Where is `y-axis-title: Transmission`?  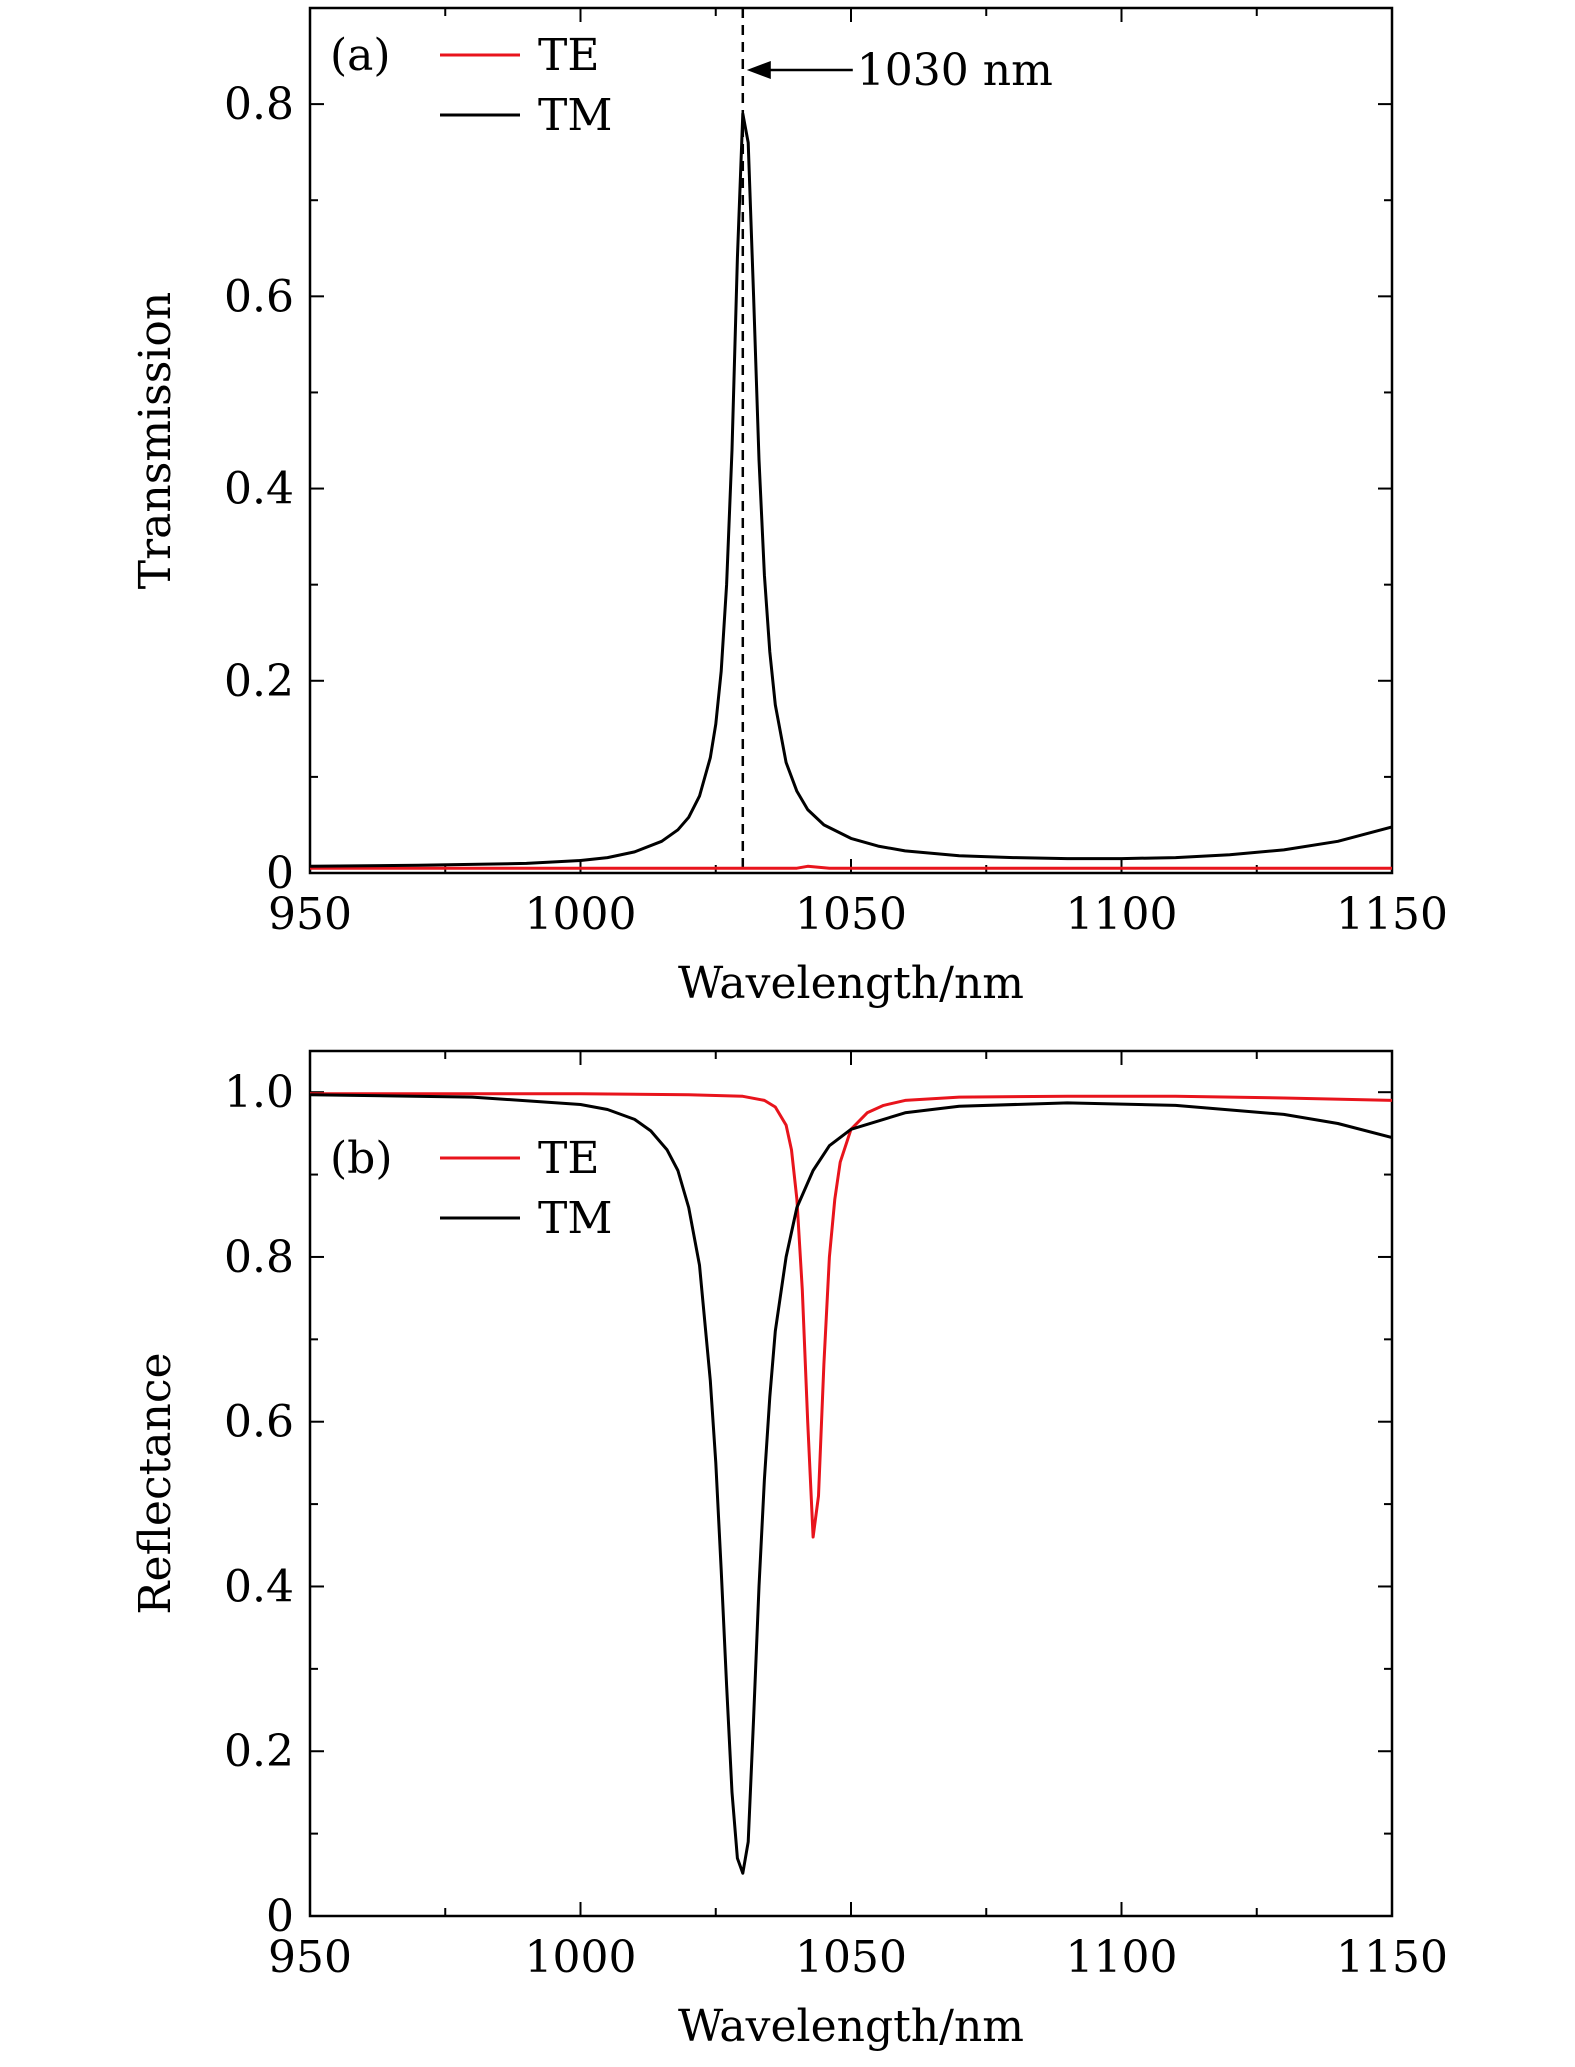 y-axis-title: Transmission is located at coordinates (155, 440).